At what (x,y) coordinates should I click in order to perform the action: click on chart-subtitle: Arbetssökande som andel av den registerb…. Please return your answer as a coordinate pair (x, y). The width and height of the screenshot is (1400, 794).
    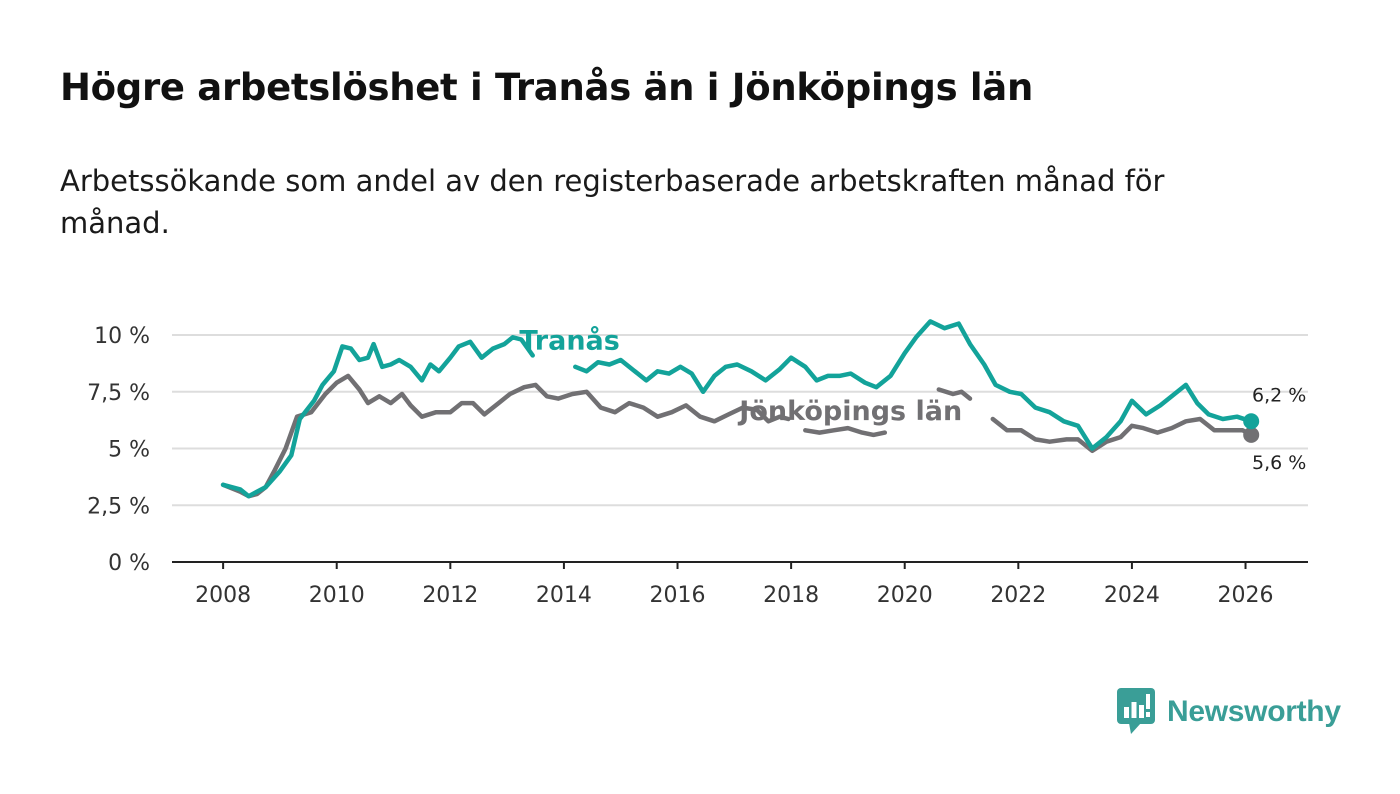
    Looking at the image, I should click on (612, 202).